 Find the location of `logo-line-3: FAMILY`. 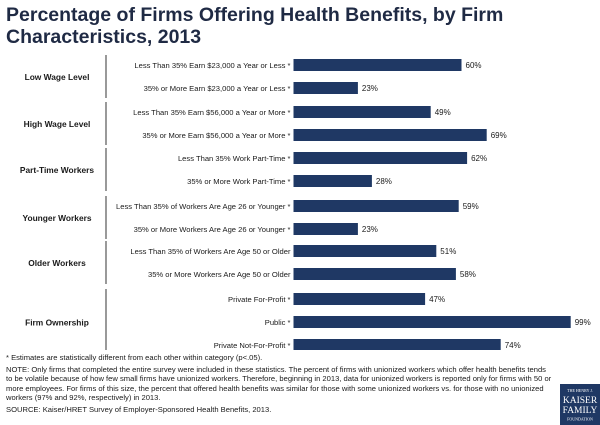

logo-line-3: FAMILY is located at coordinates (580, 411).